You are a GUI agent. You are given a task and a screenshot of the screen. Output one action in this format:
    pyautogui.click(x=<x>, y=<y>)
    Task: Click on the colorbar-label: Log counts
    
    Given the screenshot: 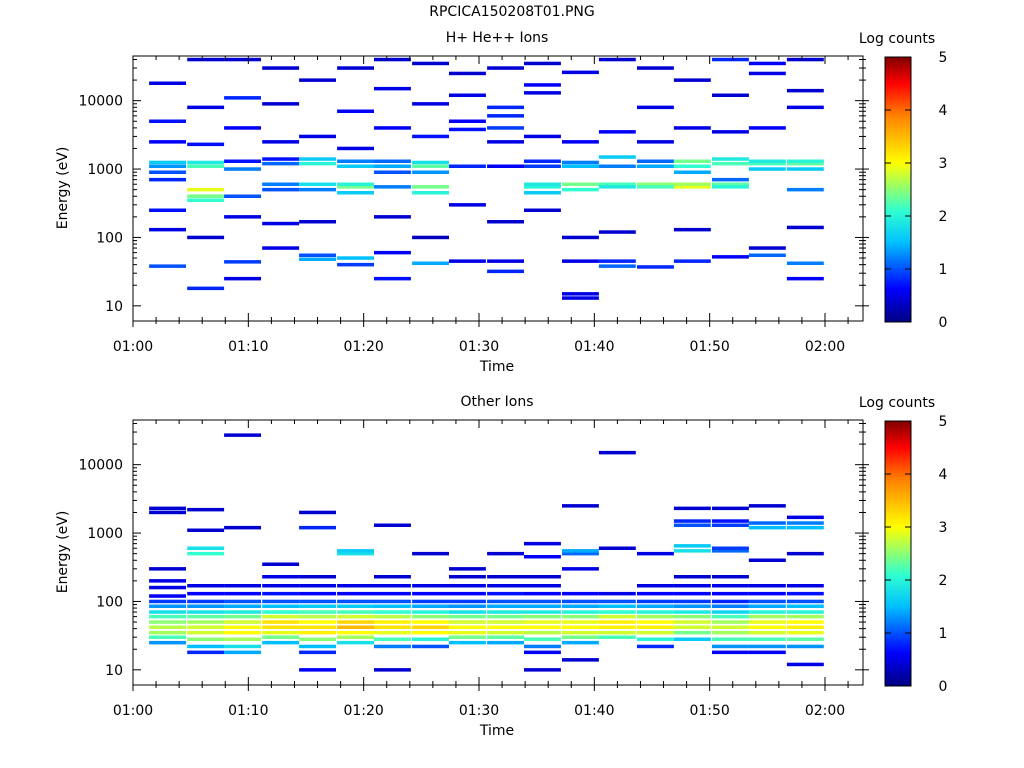 What is the action you would take?
    pyautogui.click(x=897, y=403)
    